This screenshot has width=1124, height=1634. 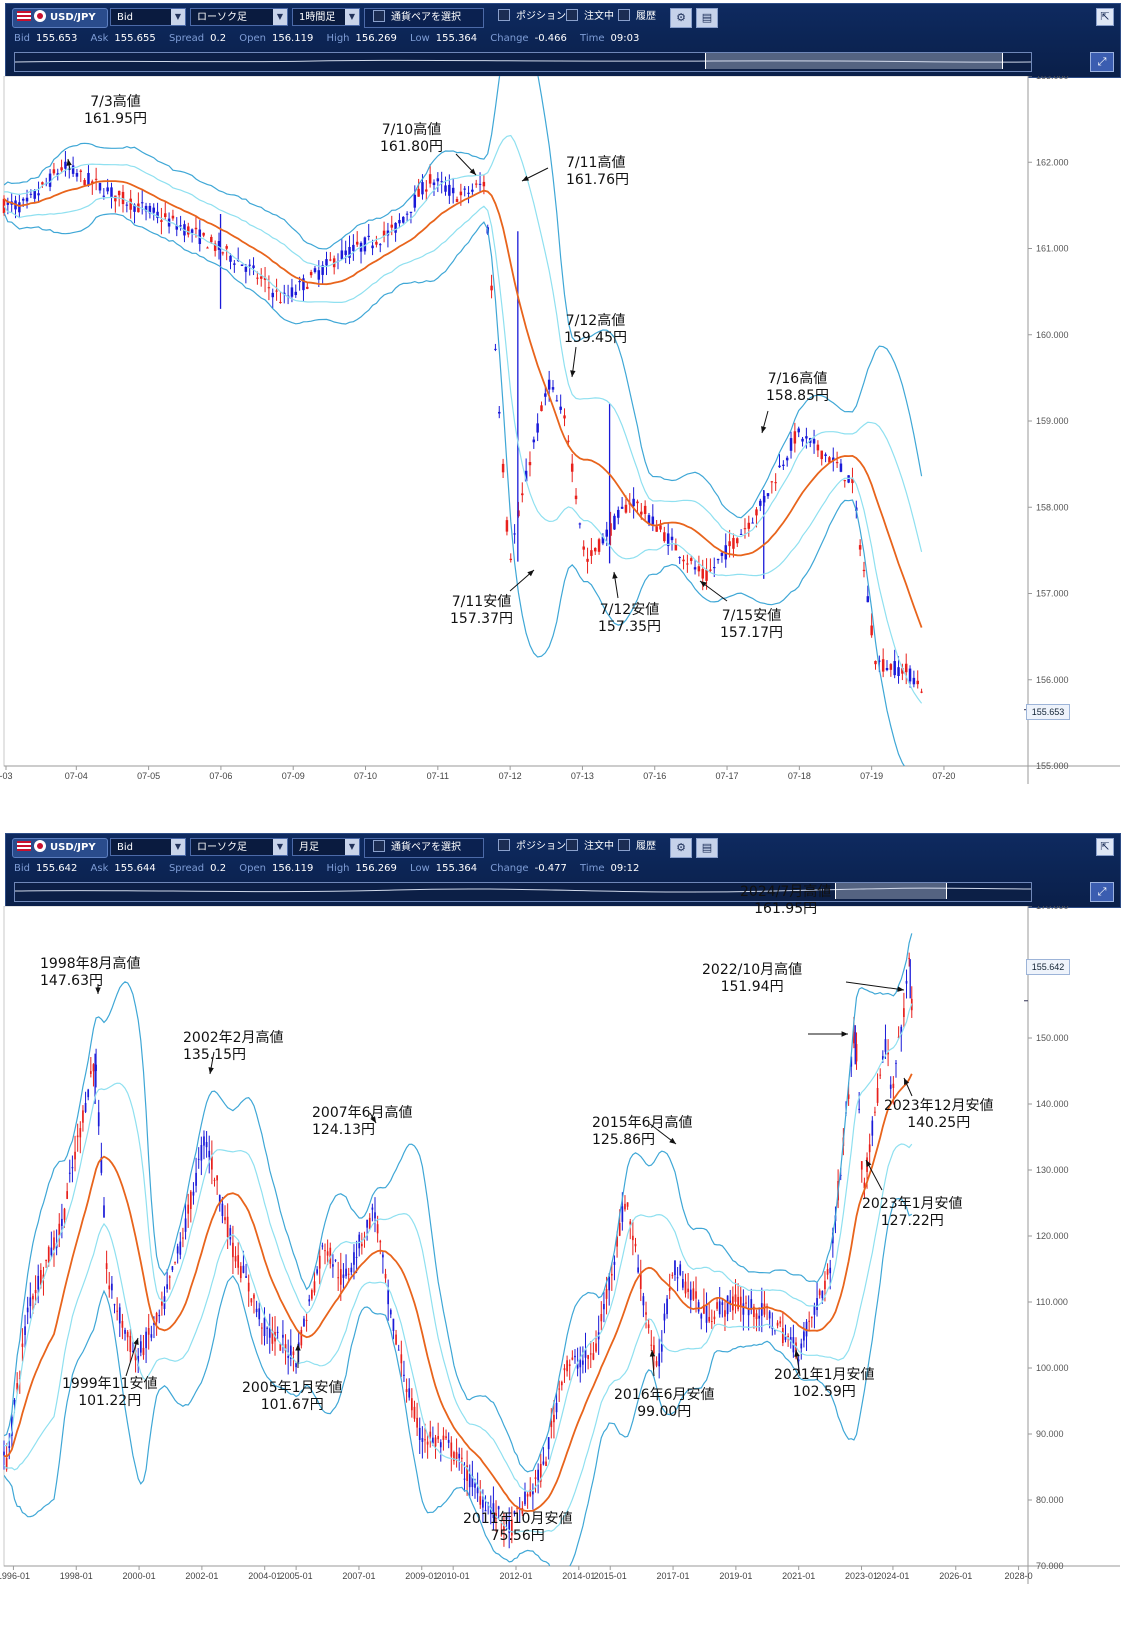 I want to click on annotation: 2021年1月安値 102.59円, so click(x=824, y=1383).